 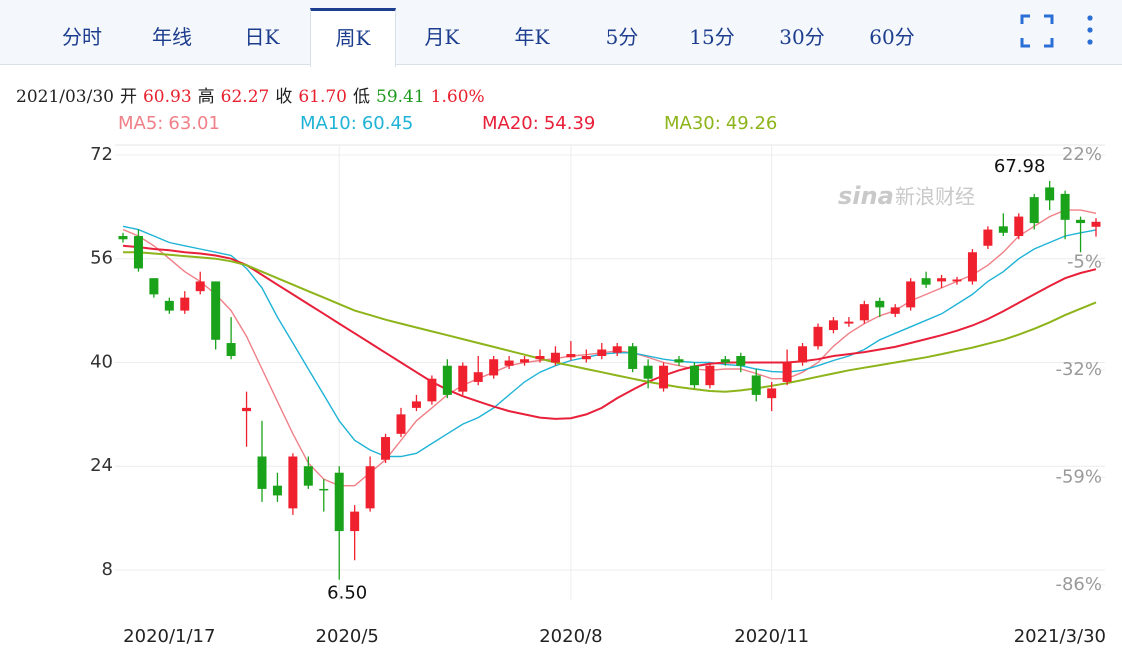 I want to click on quote-date: 2021/03/30, so click(x=65, y=97).